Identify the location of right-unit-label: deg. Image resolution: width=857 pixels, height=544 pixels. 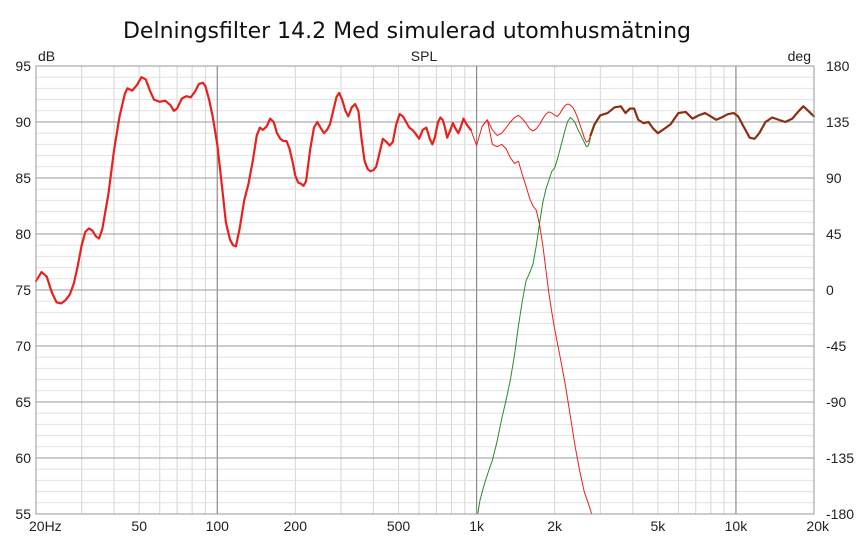
(799, 56).